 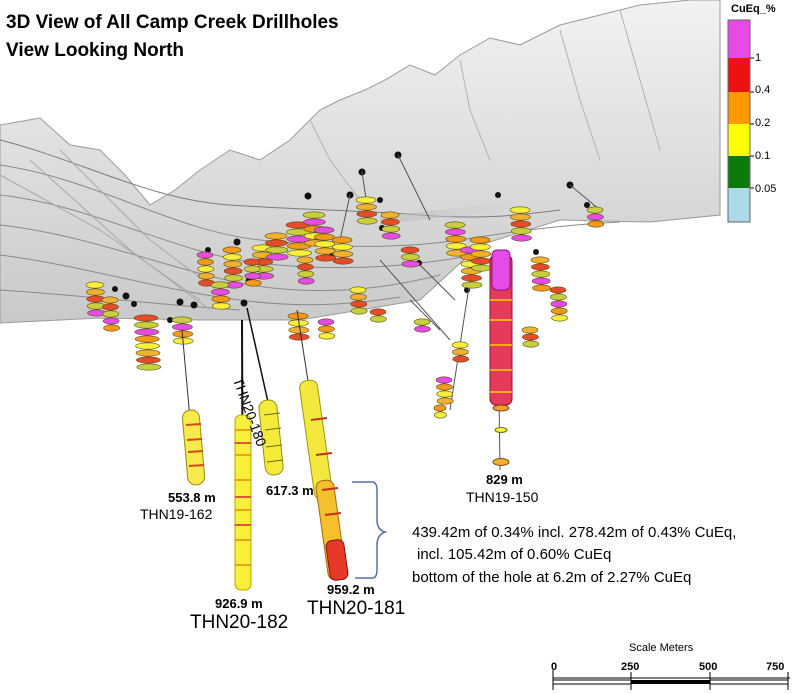 What do you see at coordinates (763, 90) in the screenshot?
I see `legend-label-0-4: 0.4` at bounding box center [763, 90].